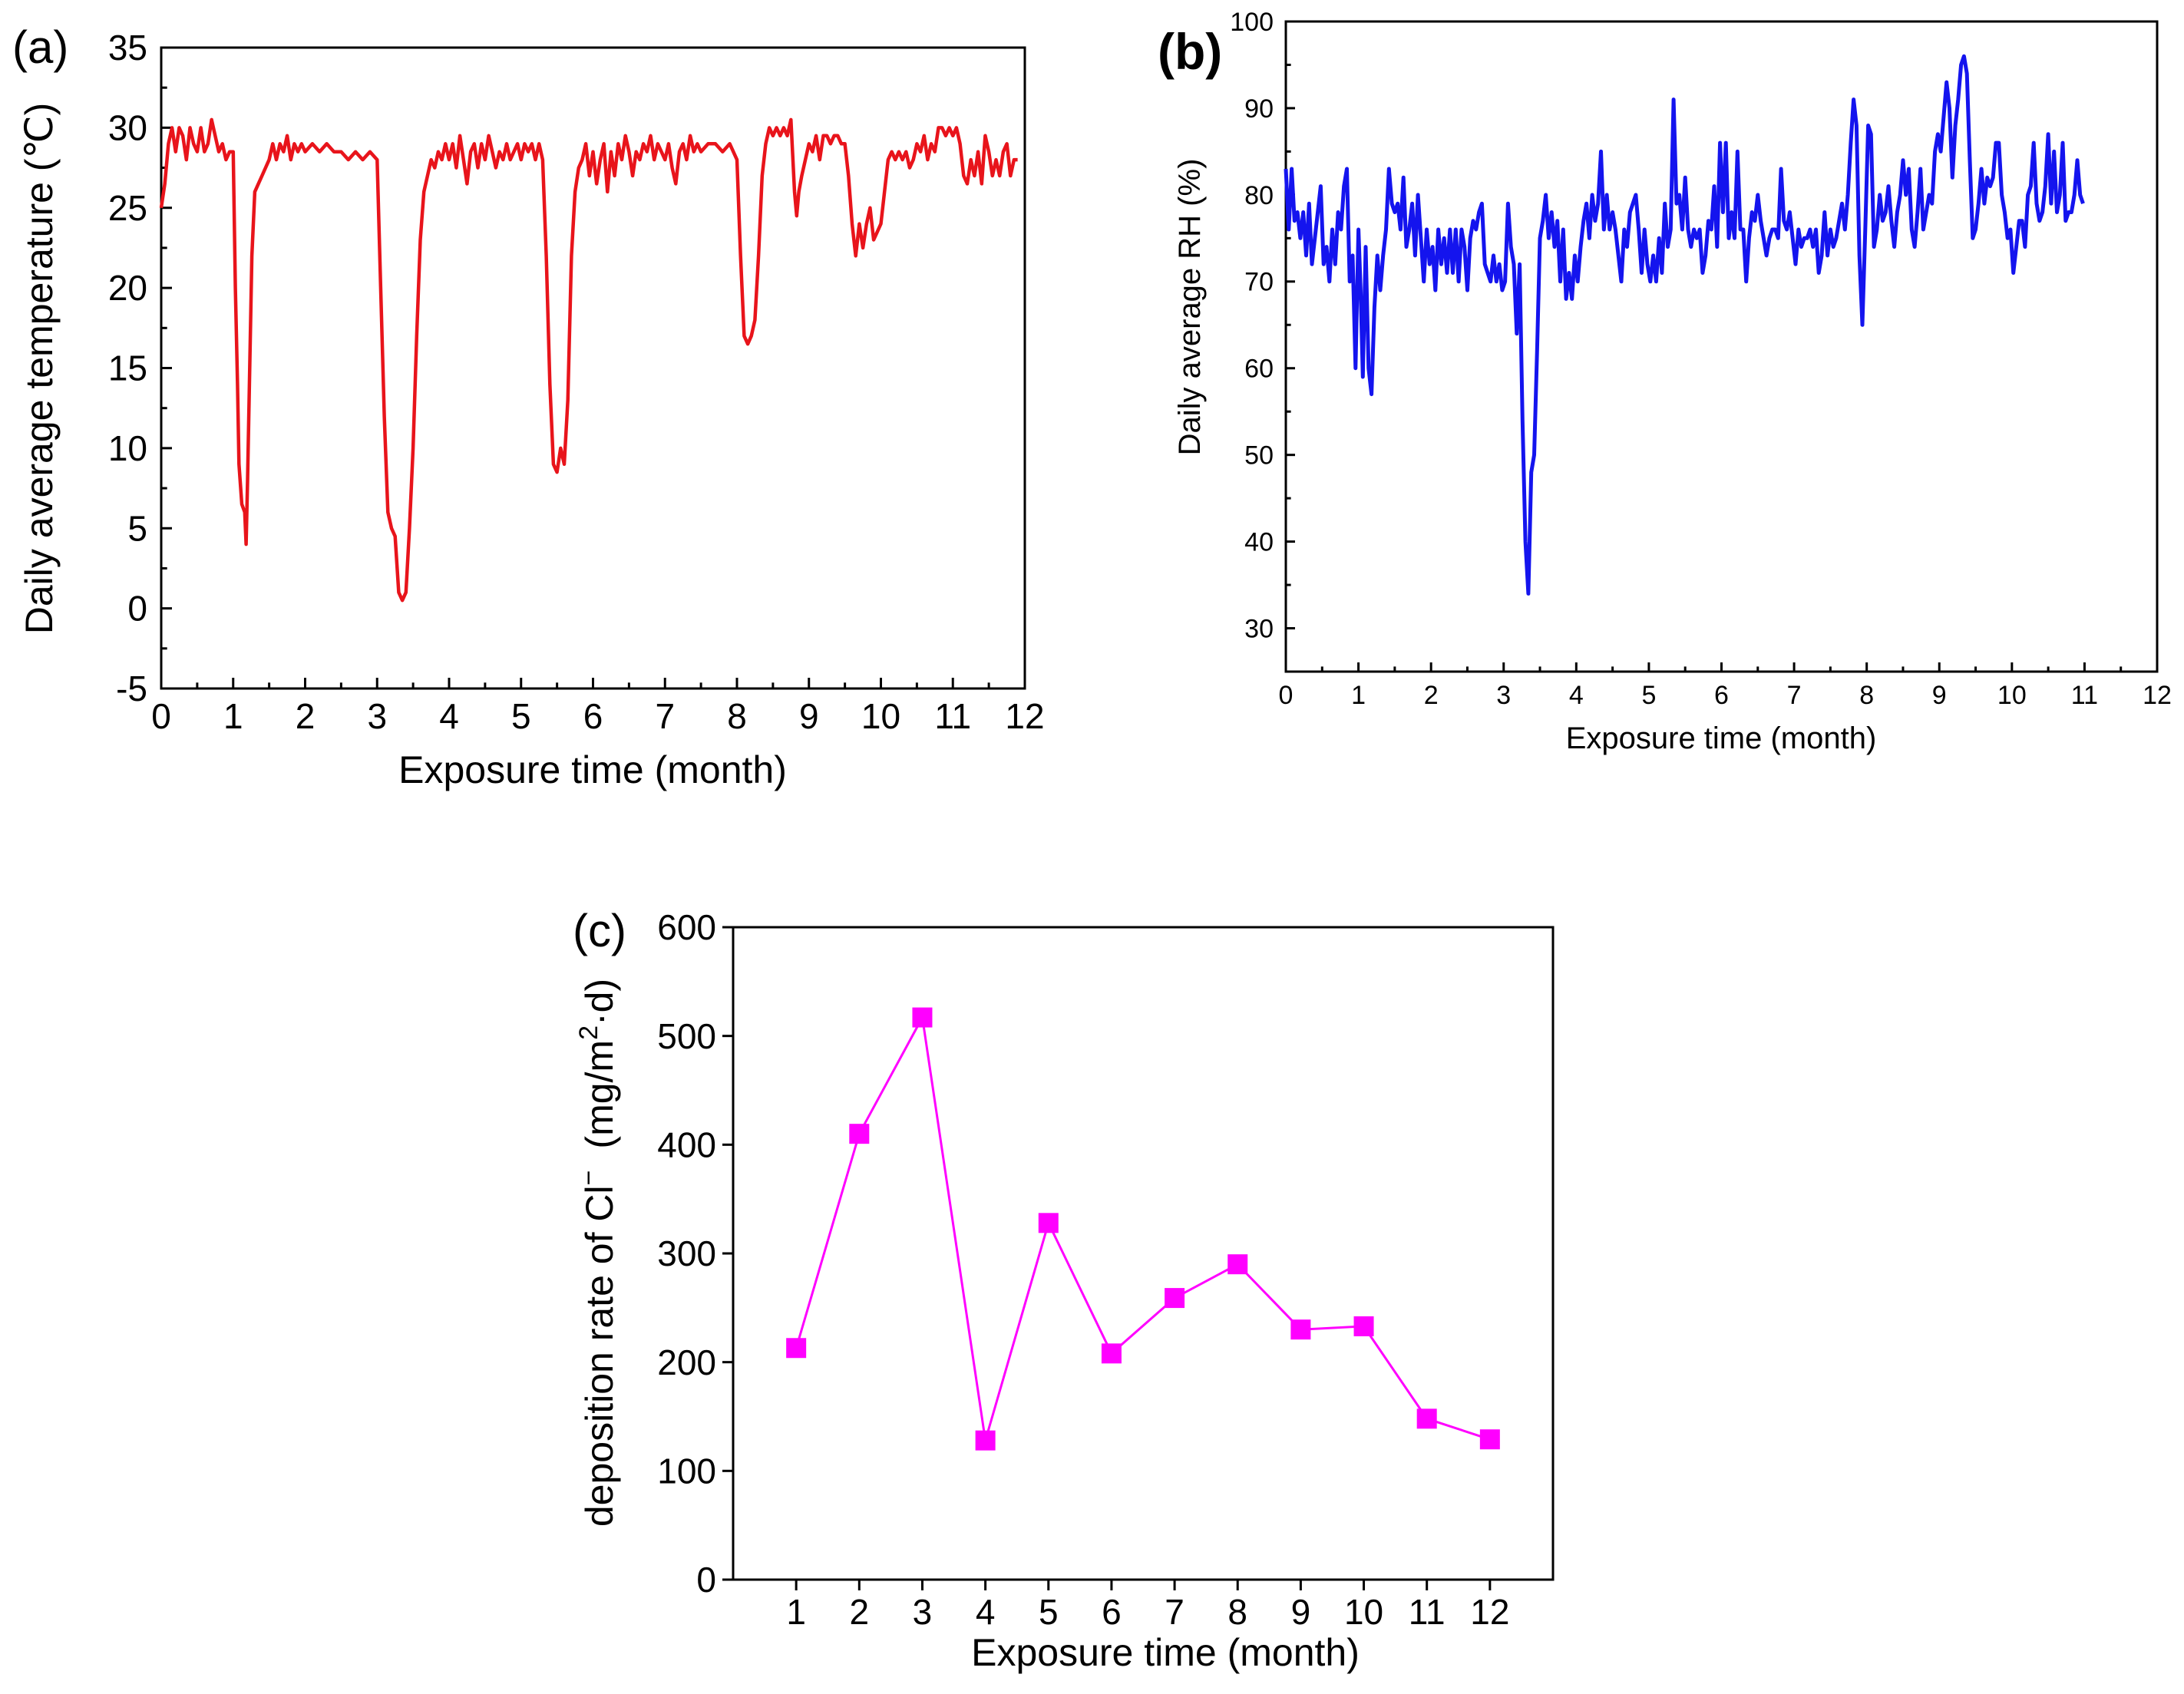  I want to click on y-tick-label: 20, so click(128, 288).